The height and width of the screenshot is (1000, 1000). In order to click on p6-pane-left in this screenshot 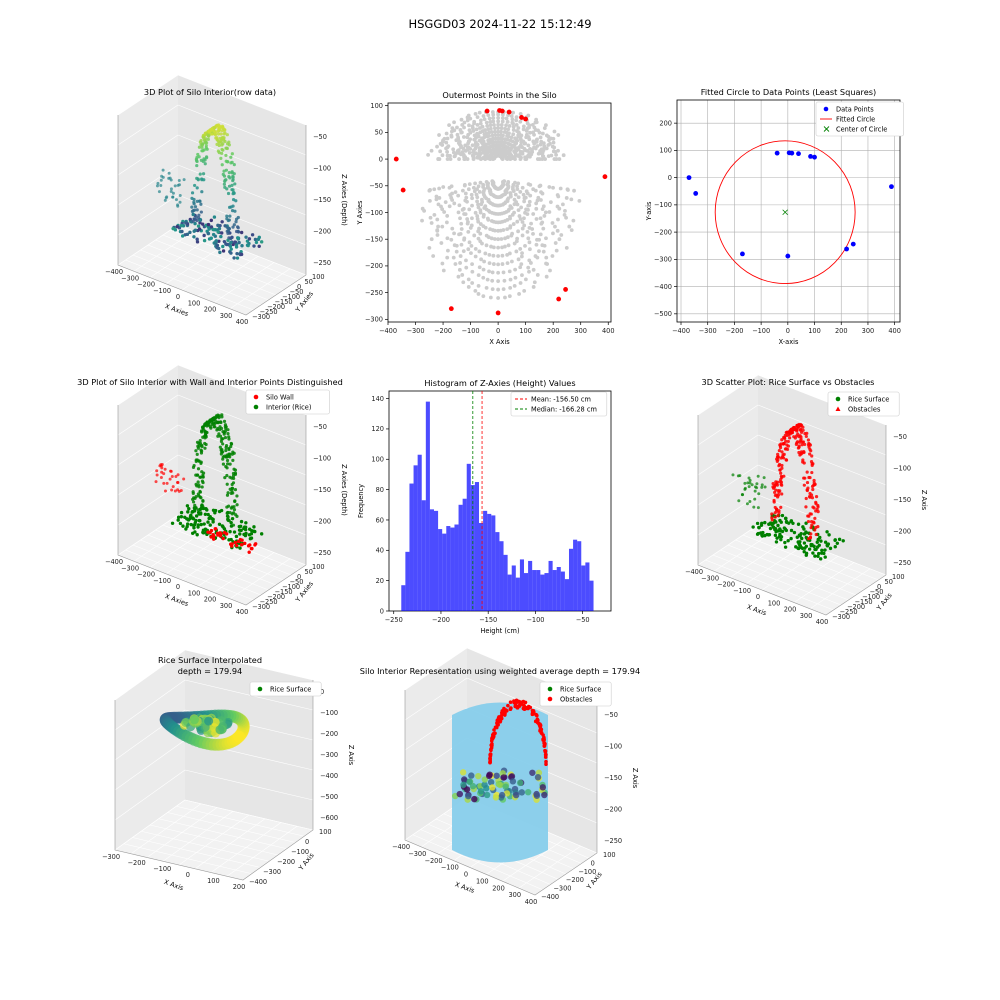, I will do `click(728, 470)`.